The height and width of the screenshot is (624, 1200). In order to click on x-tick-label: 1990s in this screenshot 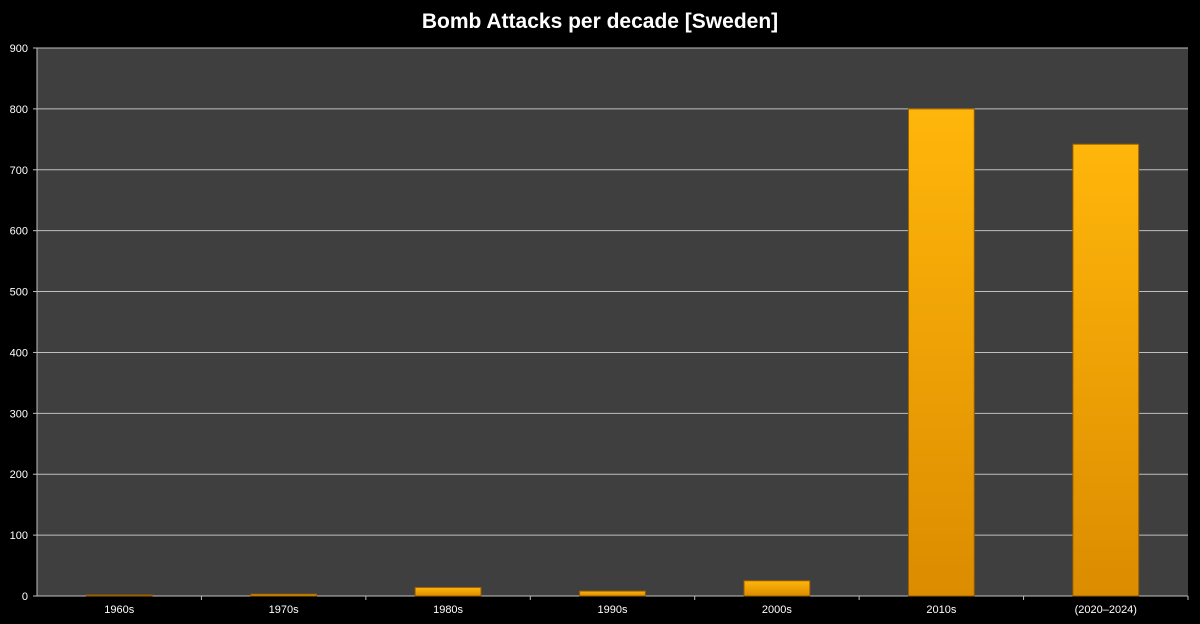, I will do `click(613, 610)`.